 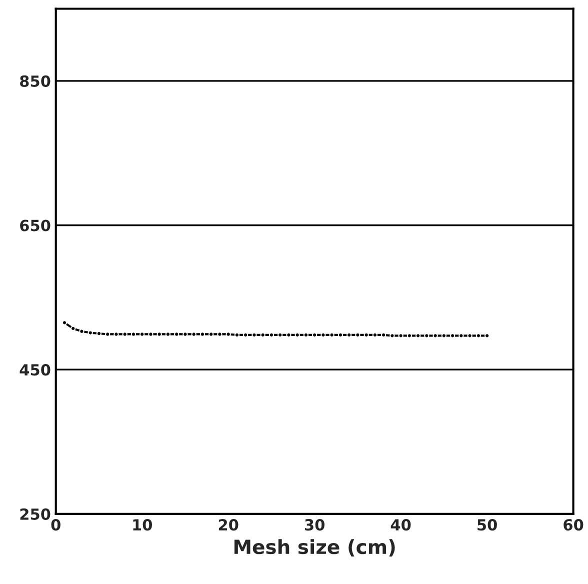 I want to click on y-tick-label: 850, so click(x=35, y=81).